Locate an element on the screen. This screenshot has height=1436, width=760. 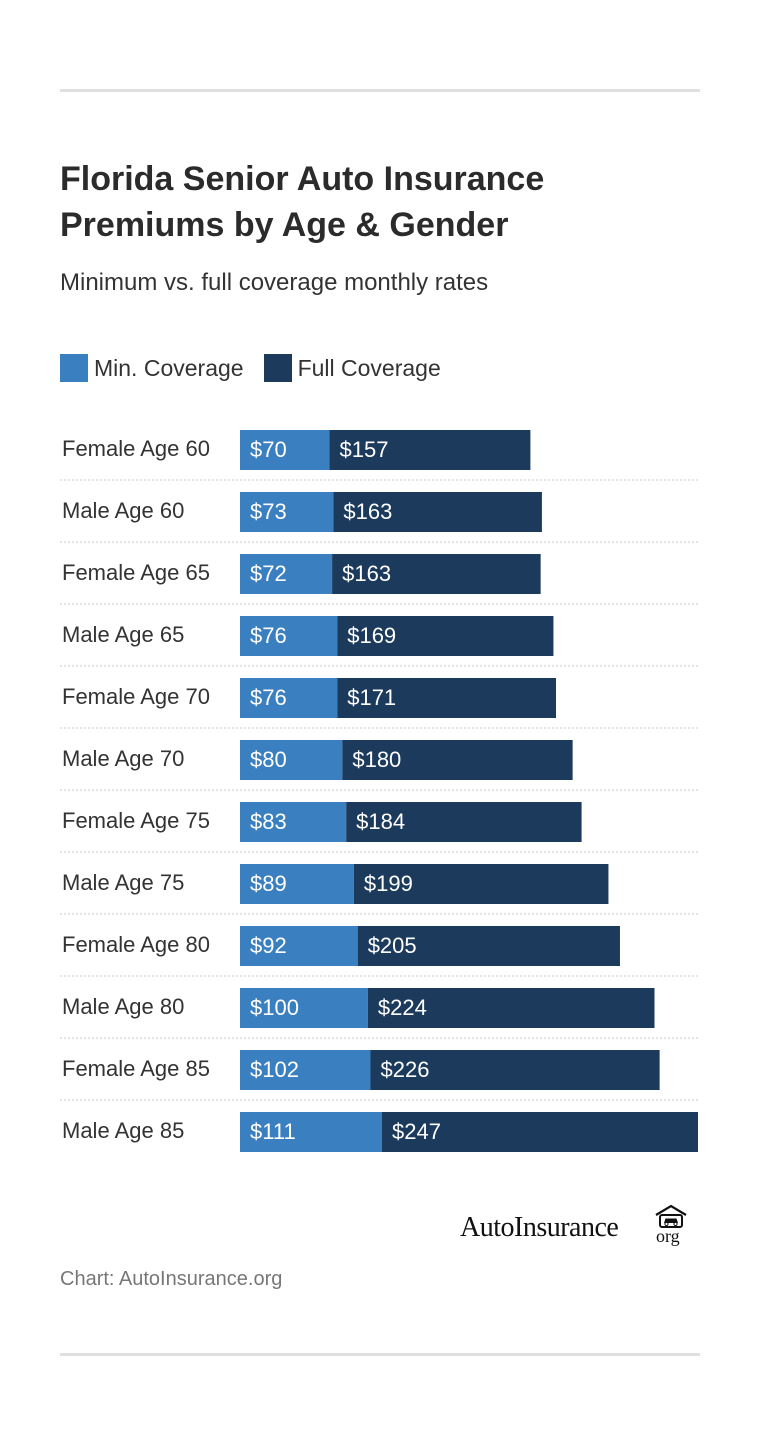
value-label-min-female-age-75: $83 is located at coordinates (268, 821).